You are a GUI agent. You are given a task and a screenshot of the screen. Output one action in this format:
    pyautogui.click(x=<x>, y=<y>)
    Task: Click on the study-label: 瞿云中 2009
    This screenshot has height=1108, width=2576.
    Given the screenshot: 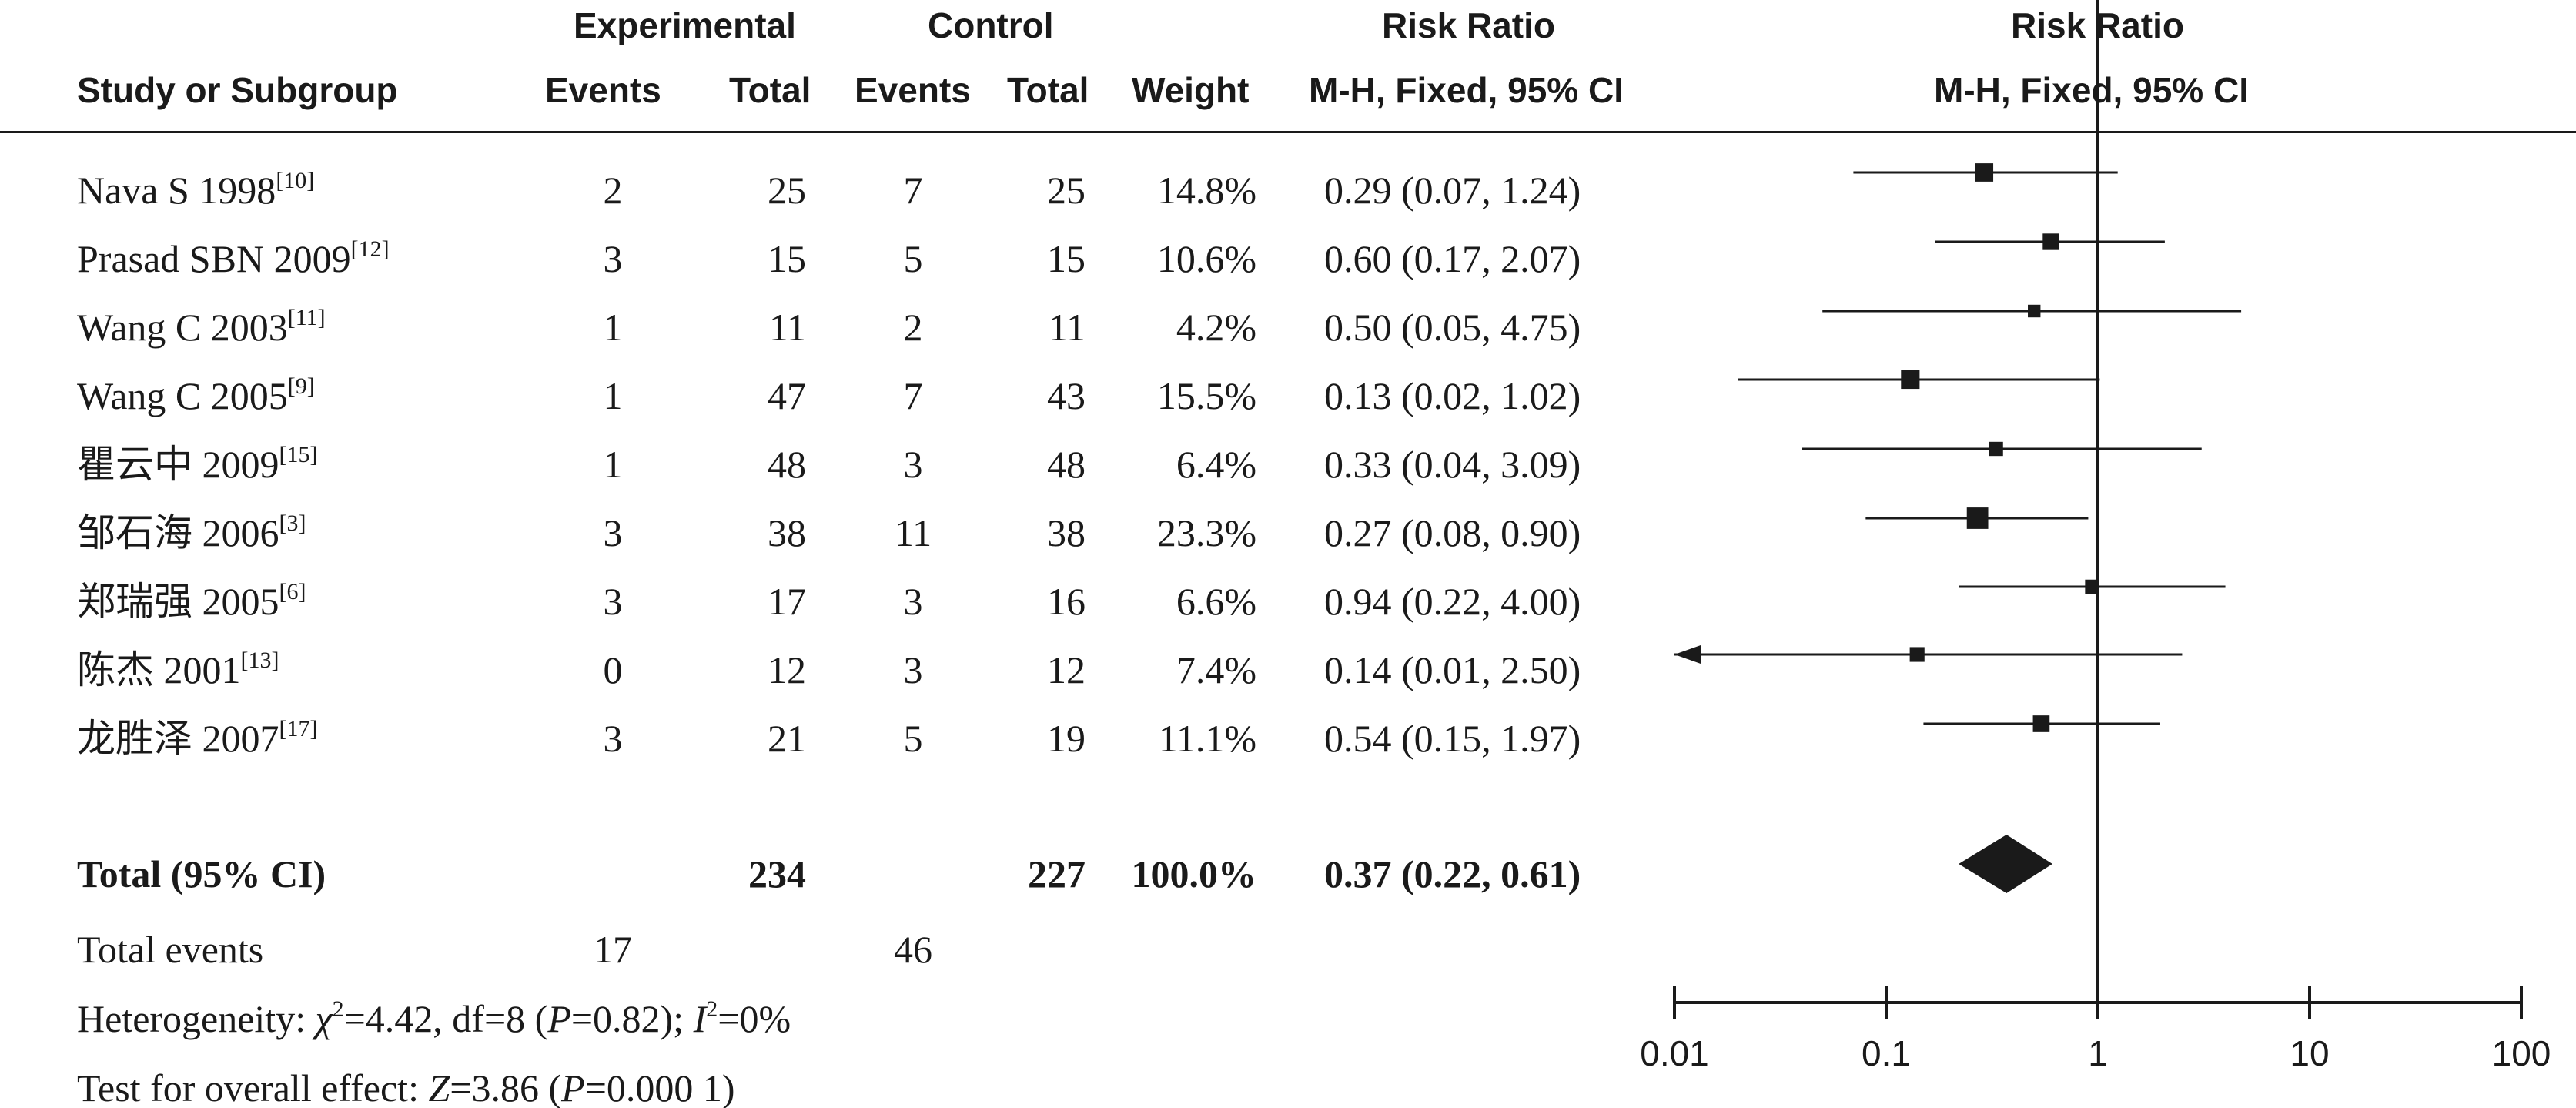 What is the action you would take?
    pyautogui.click(x=178, y=464)
    